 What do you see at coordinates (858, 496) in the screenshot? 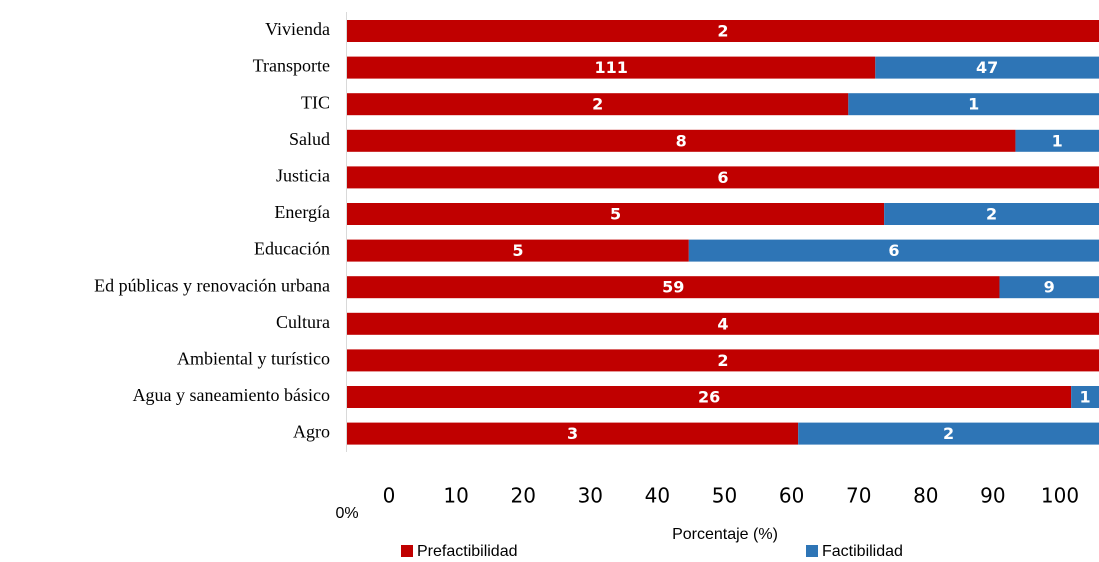
I see `x-tick-label: 70` at bounding box center [858, 496].